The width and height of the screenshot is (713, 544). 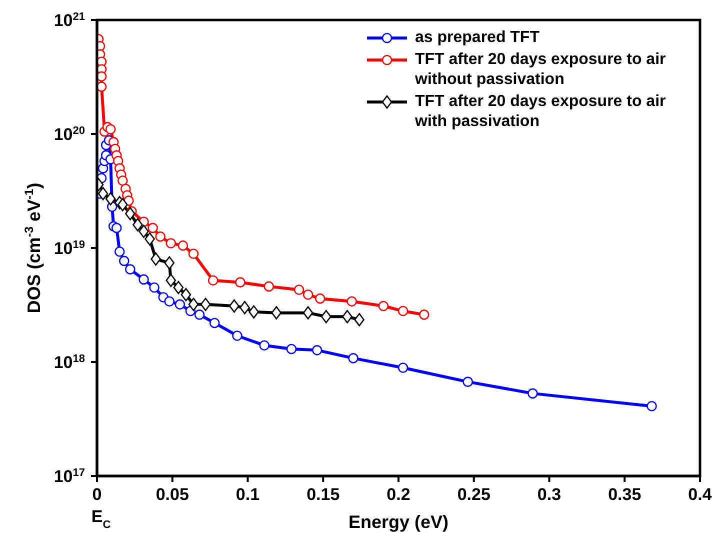 I want to click on x-tick-label: 0.15, so click(x=323, y=494).